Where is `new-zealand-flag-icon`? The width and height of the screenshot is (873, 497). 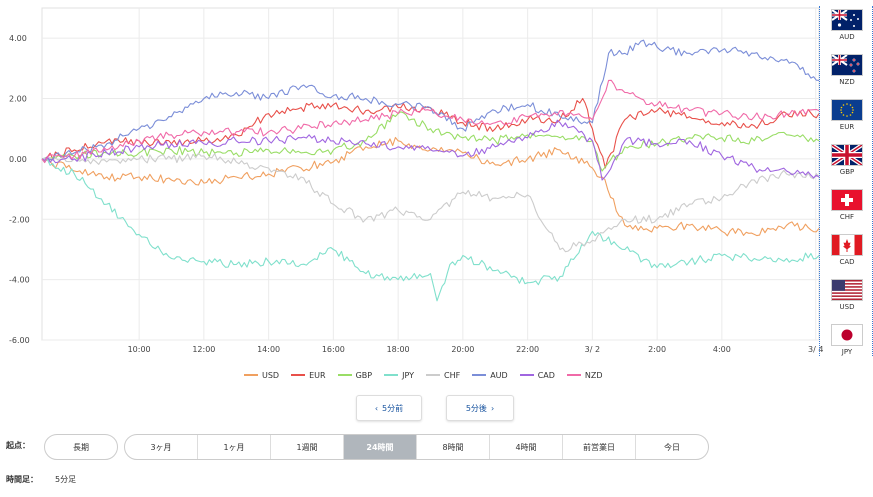
new-zealand-flag-icon is located at coordinates (847, 65).